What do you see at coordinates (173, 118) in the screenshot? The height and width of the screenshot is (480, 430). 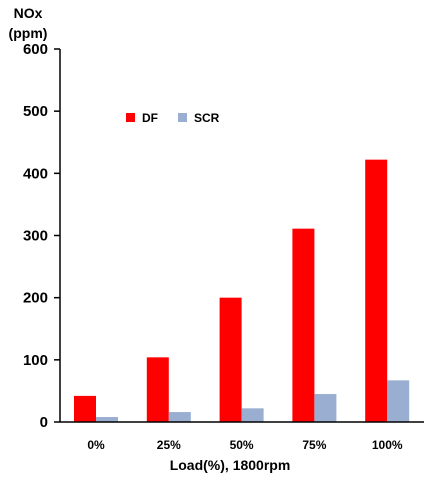 I see `legend: DF SCR` at bounding box center [173, 118].